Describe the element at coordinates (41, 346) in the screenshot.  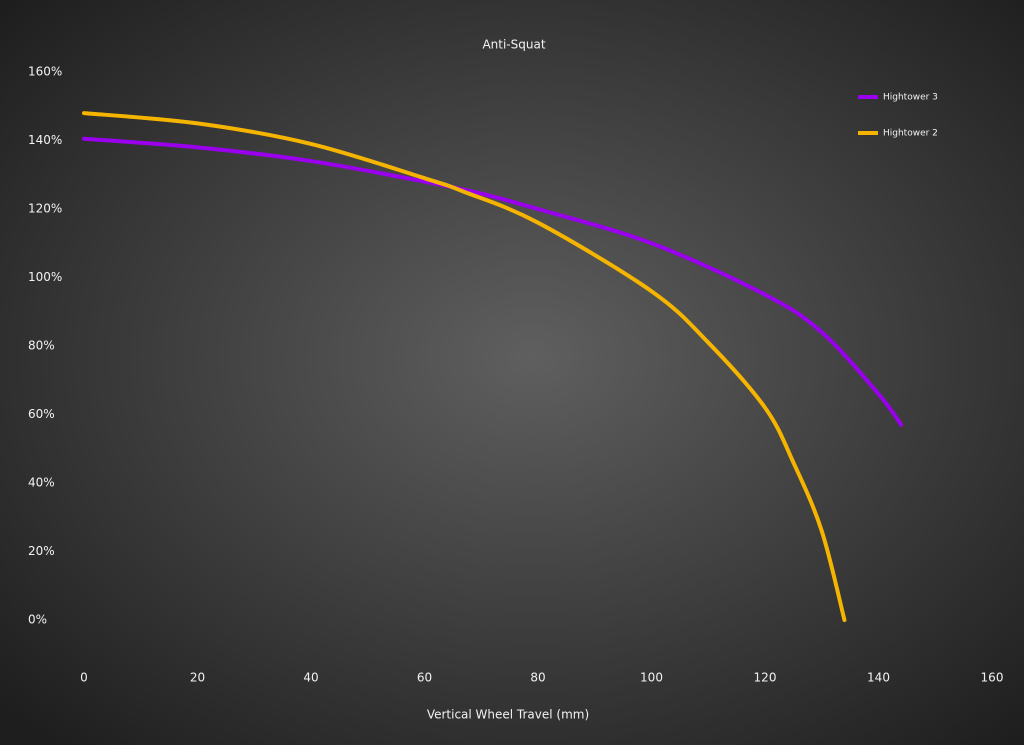
I see `y-tick-label: 80%` at that location.